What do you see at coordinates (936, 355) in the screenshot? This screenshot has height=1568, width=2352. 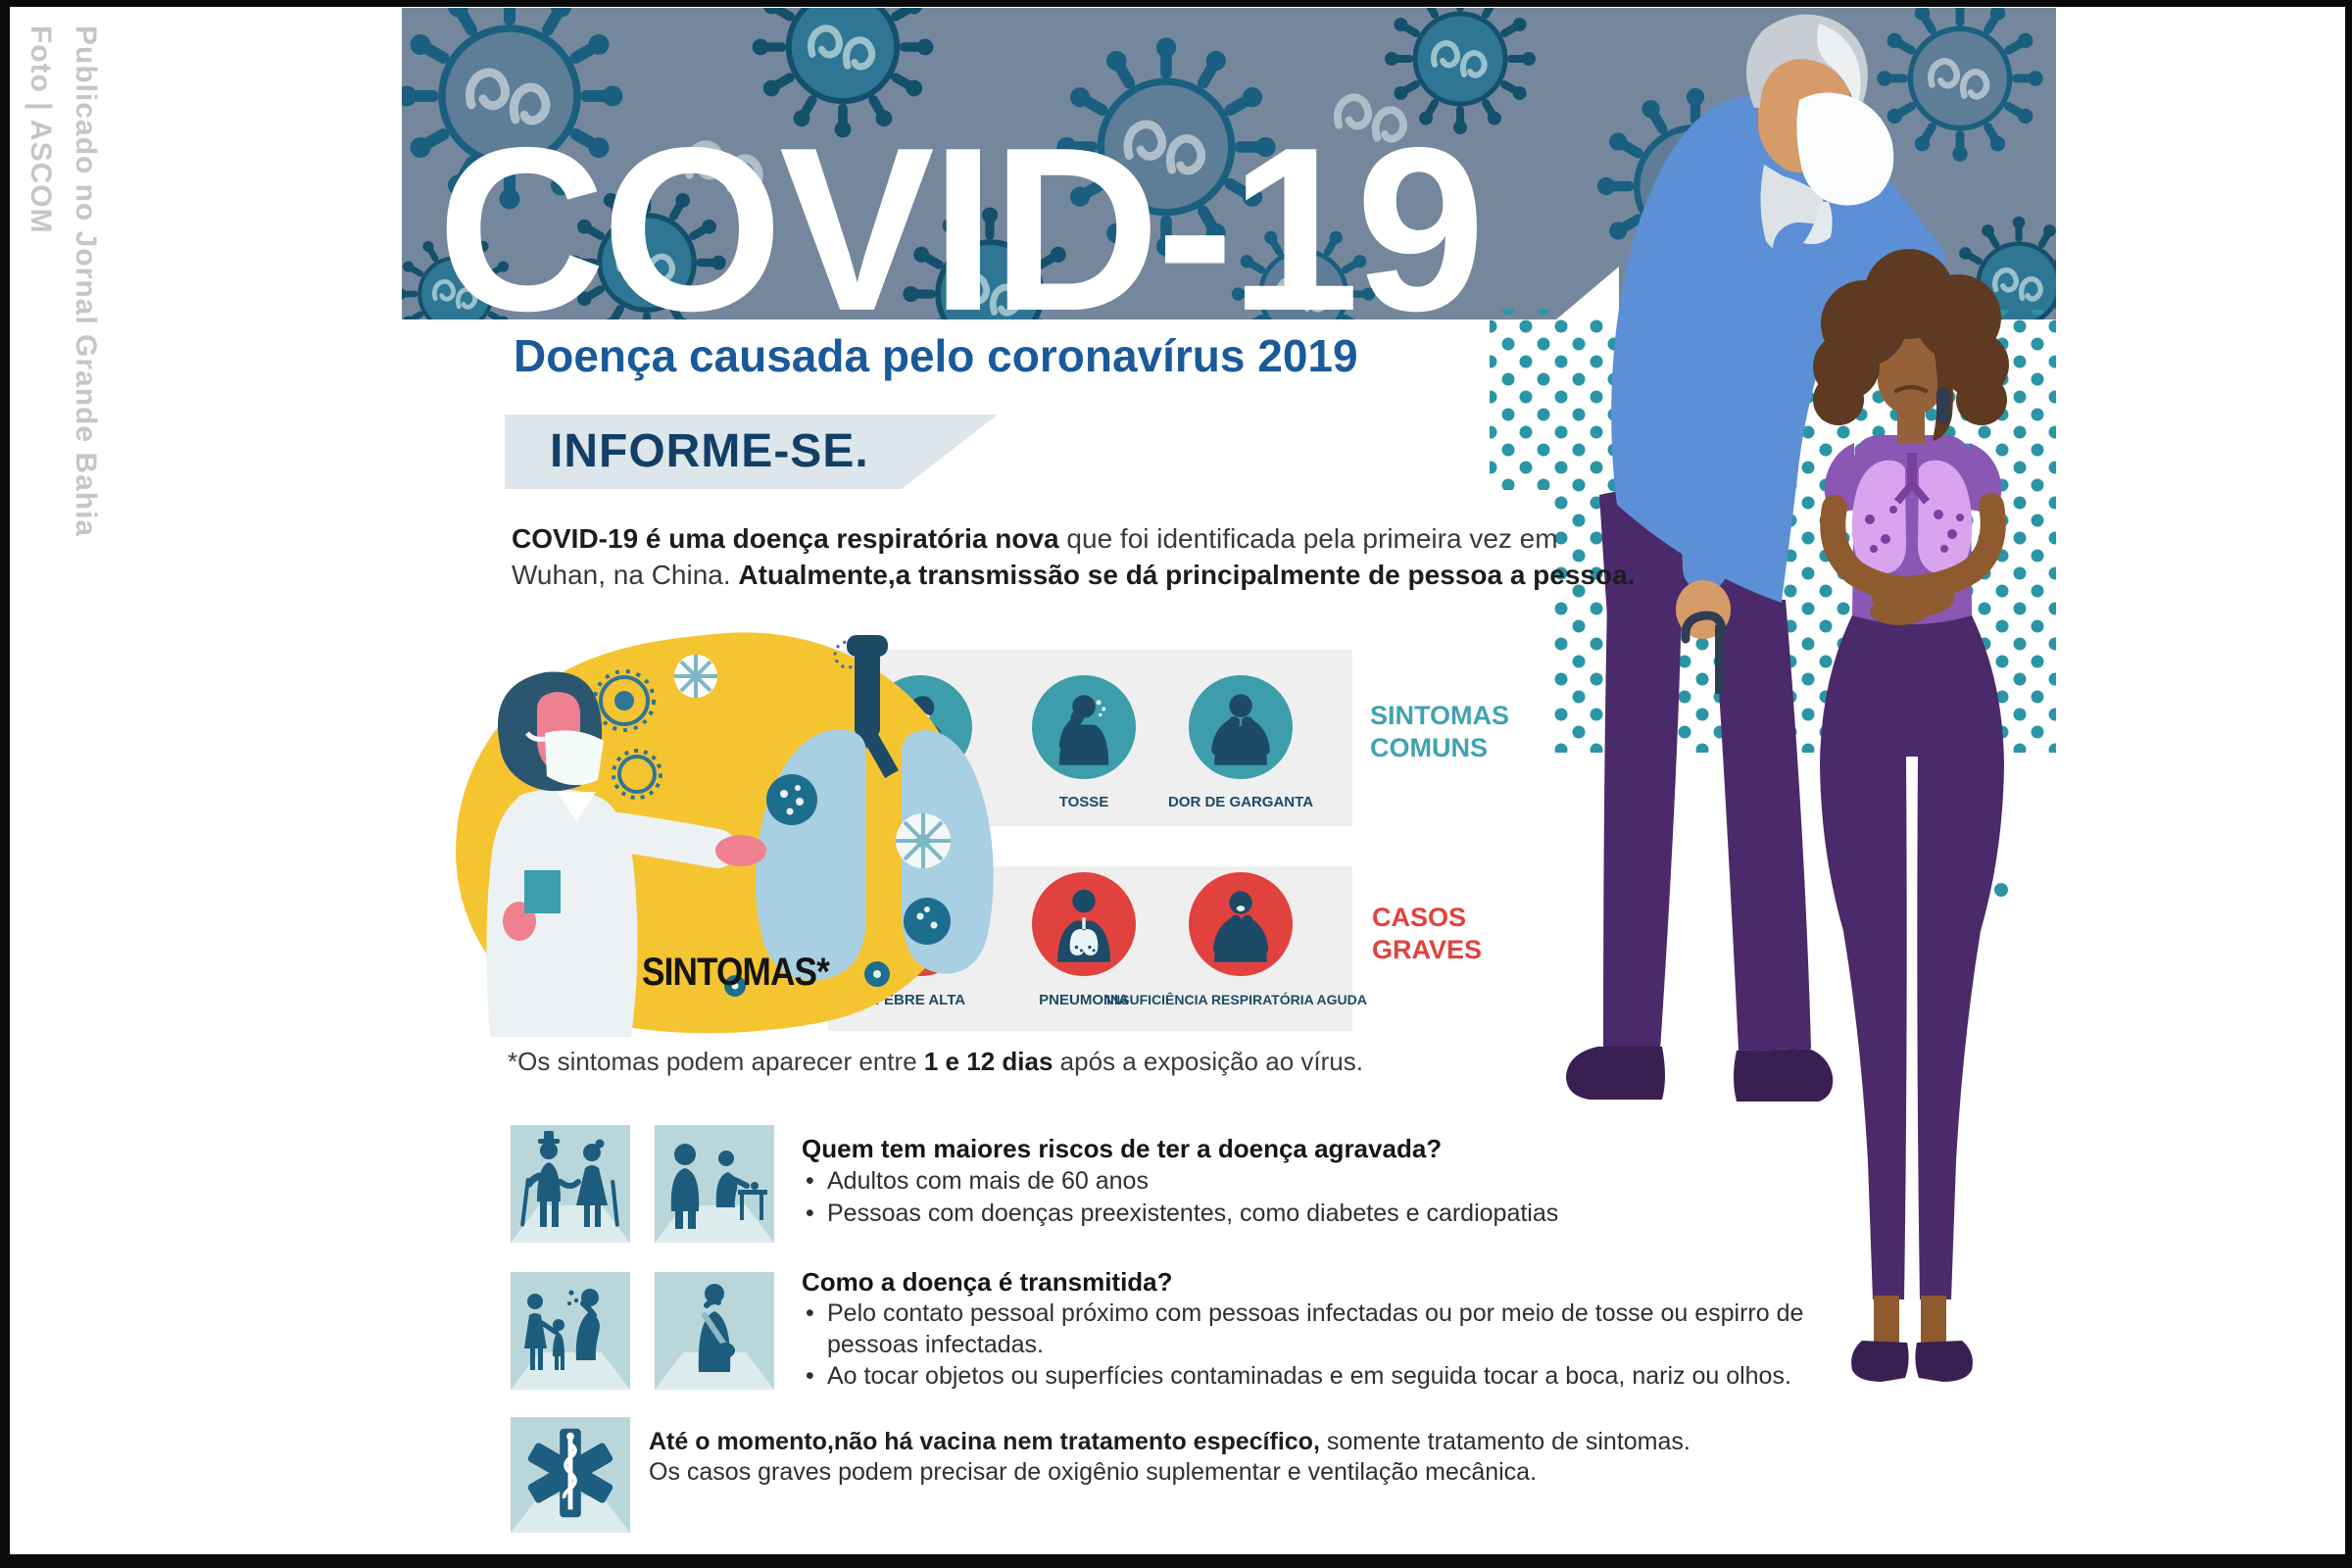 I see `page-subtitle: Doença causada pelo coronavírus 2019` at bounding box center [936, 355].